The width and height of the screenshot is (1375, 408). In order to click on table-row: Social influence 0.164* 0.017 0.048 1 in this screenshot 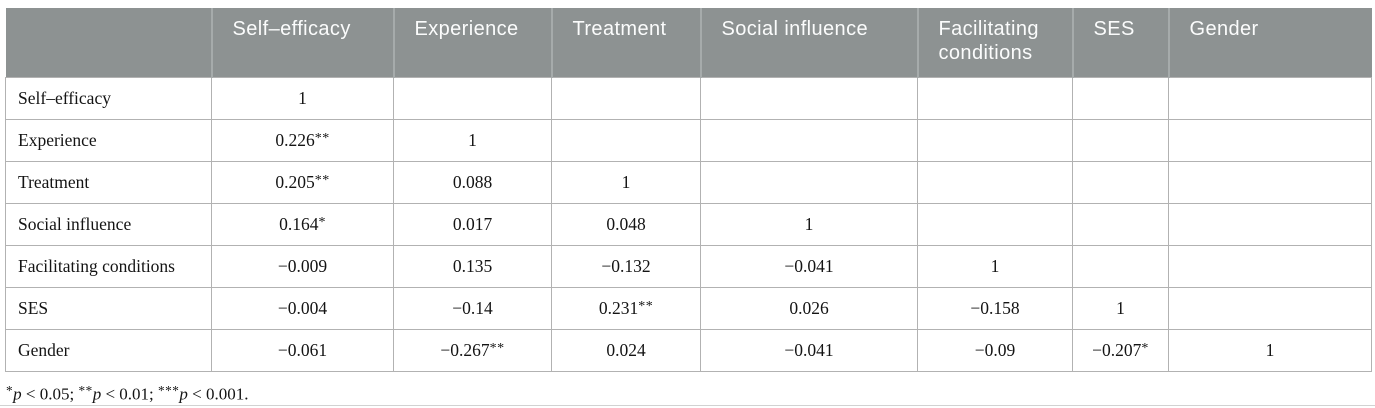, I will do `click(688, 224)`.